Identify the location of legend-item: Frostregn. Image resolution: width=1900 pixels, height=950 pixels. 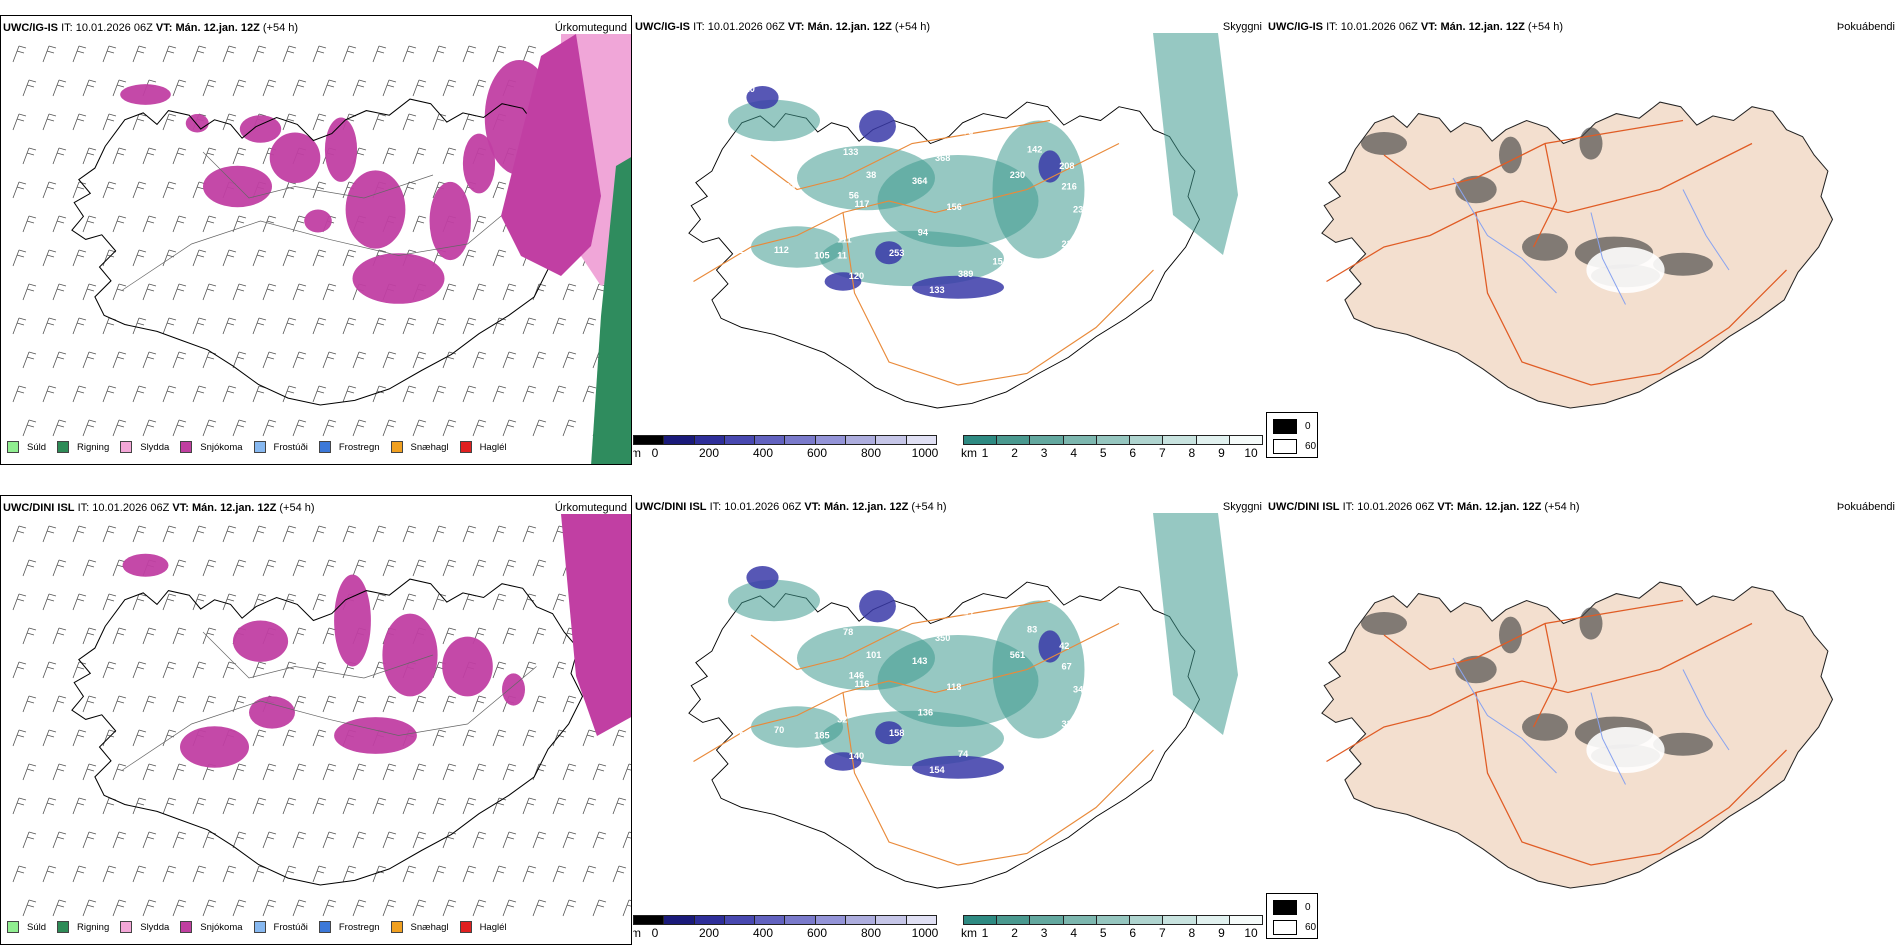
(349, 927).